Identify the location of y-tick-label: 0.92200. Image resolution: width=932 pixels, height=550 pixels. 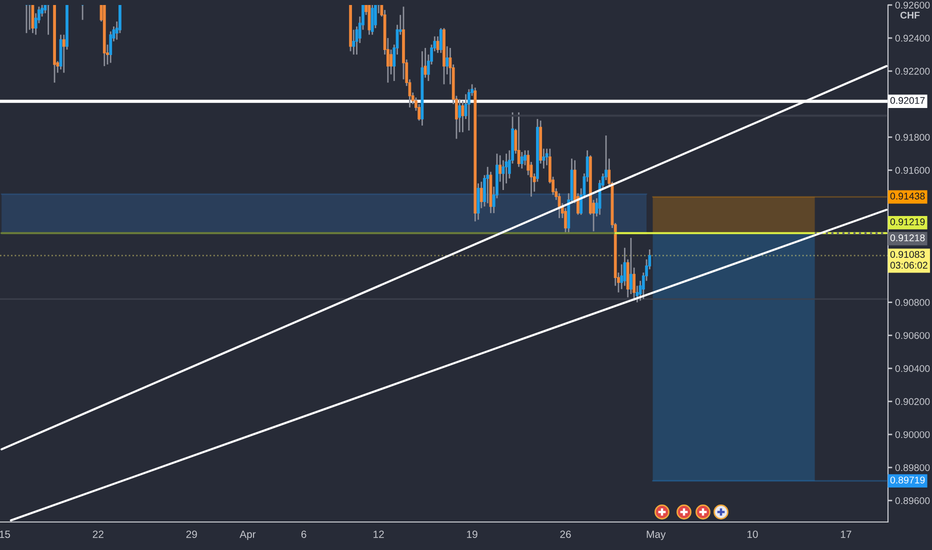
(912, 71).